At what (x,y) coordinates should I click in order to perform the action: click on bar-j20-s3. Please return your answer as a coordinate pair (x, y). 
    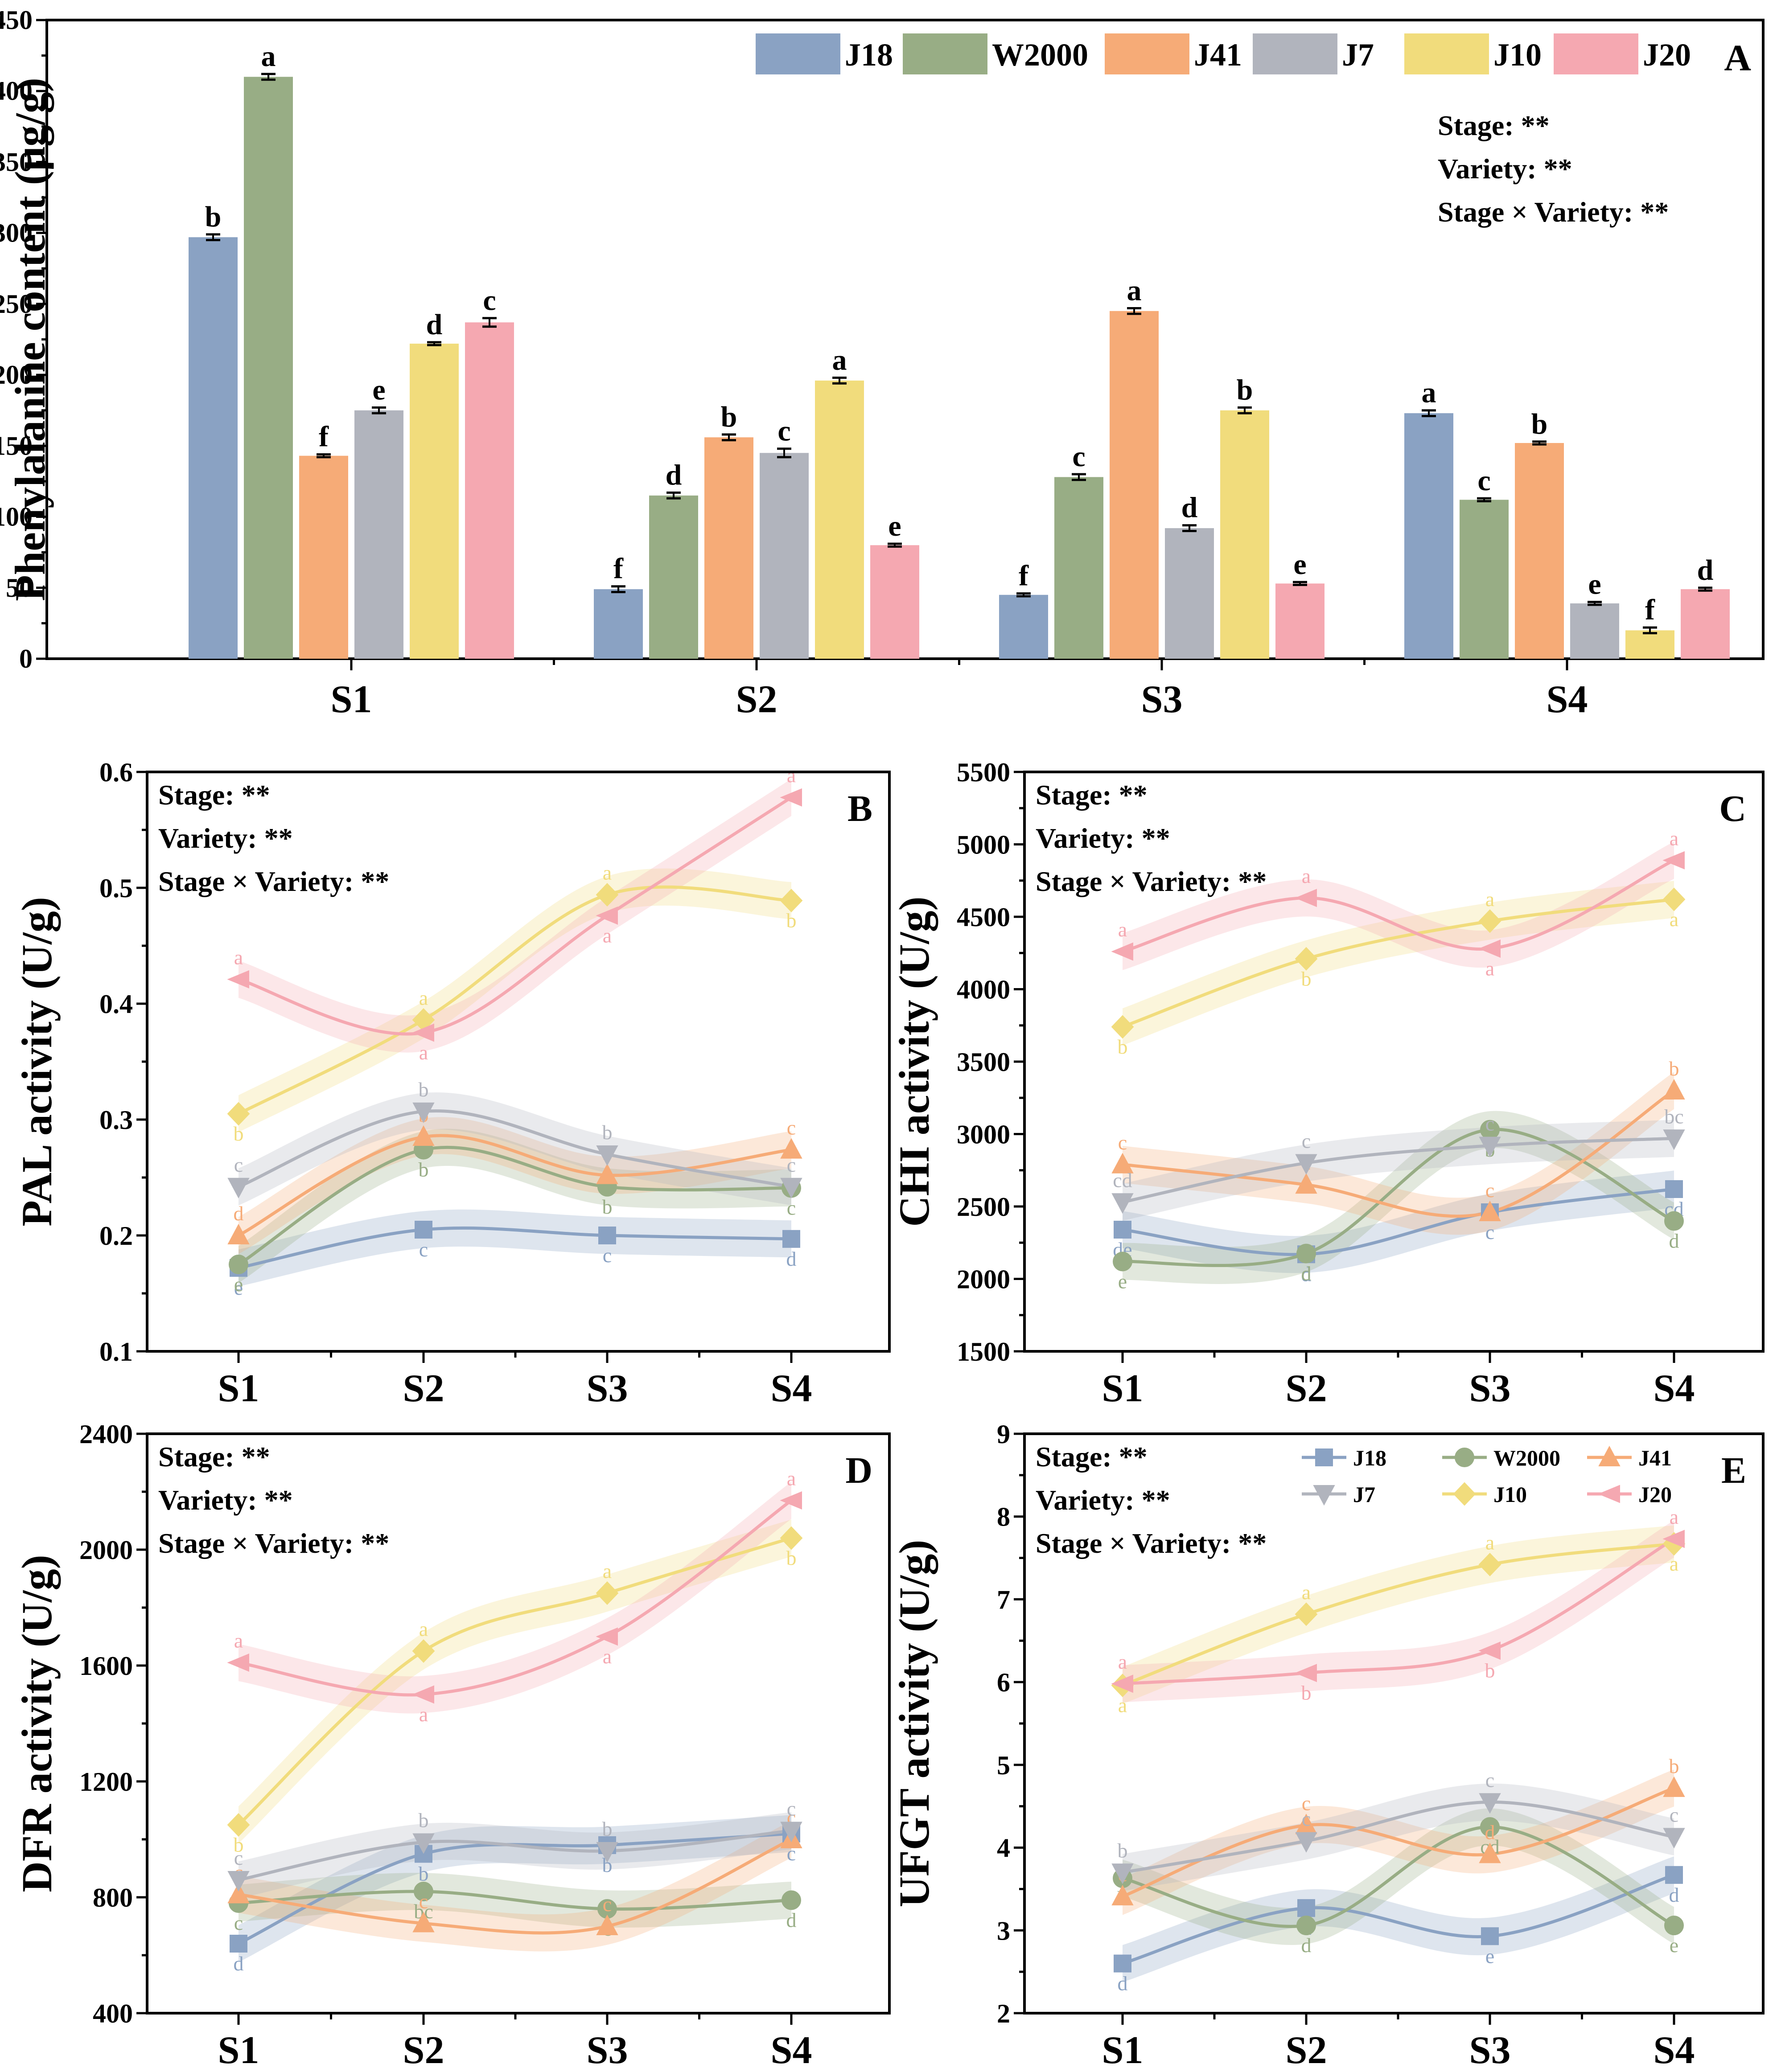
    Looking at the image, I should click on (1300, 621).